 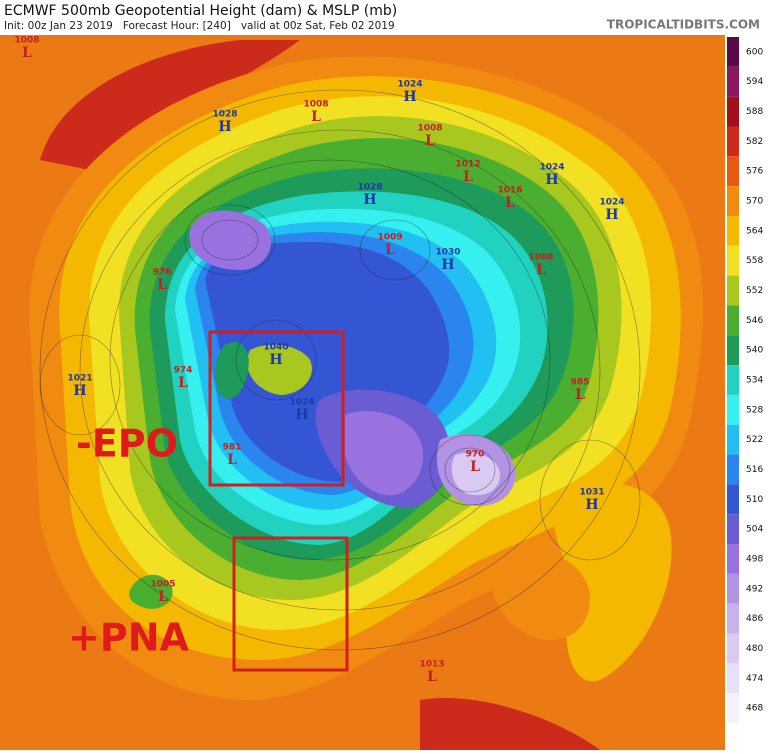 What do you see at coordinates (754, 261) in the screenshot?
I see `colorbar-label: 558` at bounding box center [754, 261].